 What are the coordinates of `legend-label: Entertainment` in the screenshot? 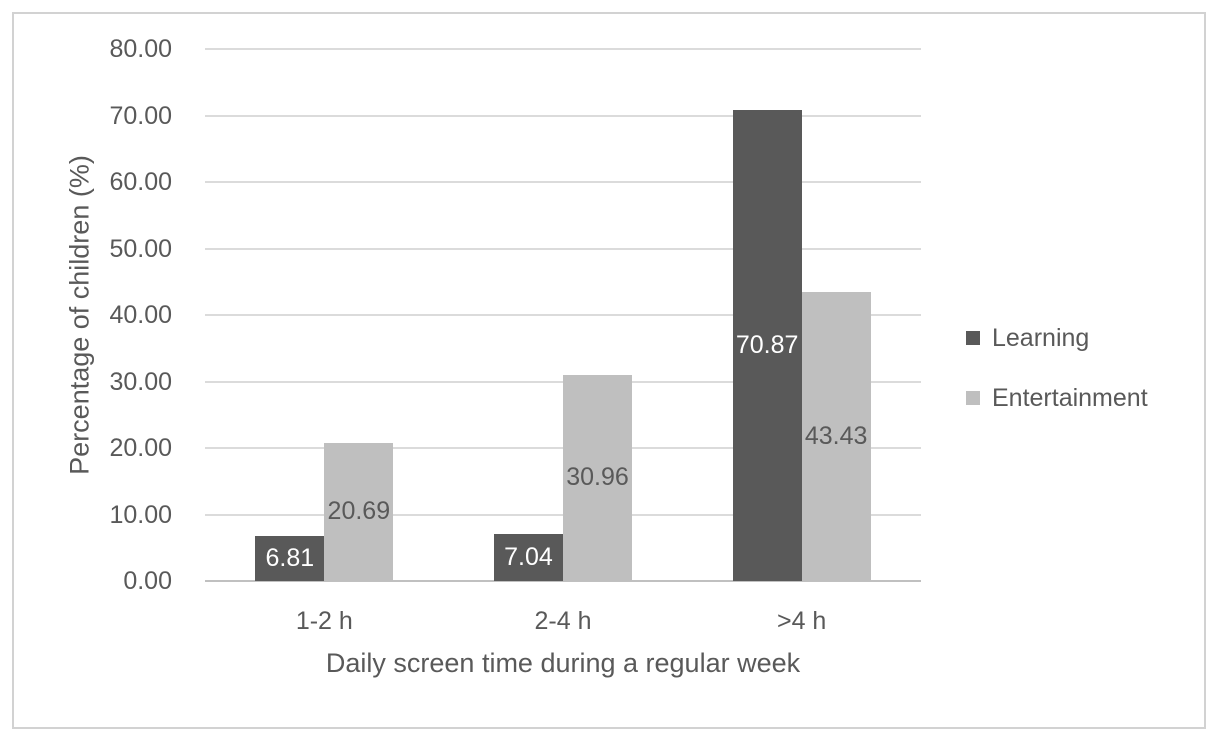 It's located at (1070, 397).